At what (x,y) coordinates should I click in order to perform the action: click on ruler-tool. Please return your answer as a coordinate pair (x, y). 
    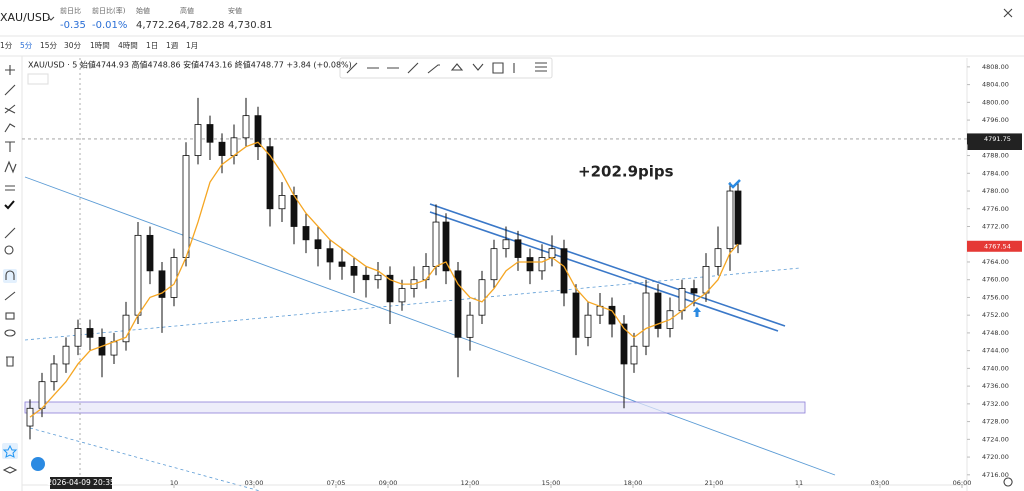
    Looking at the image, I should click on (10, 233).